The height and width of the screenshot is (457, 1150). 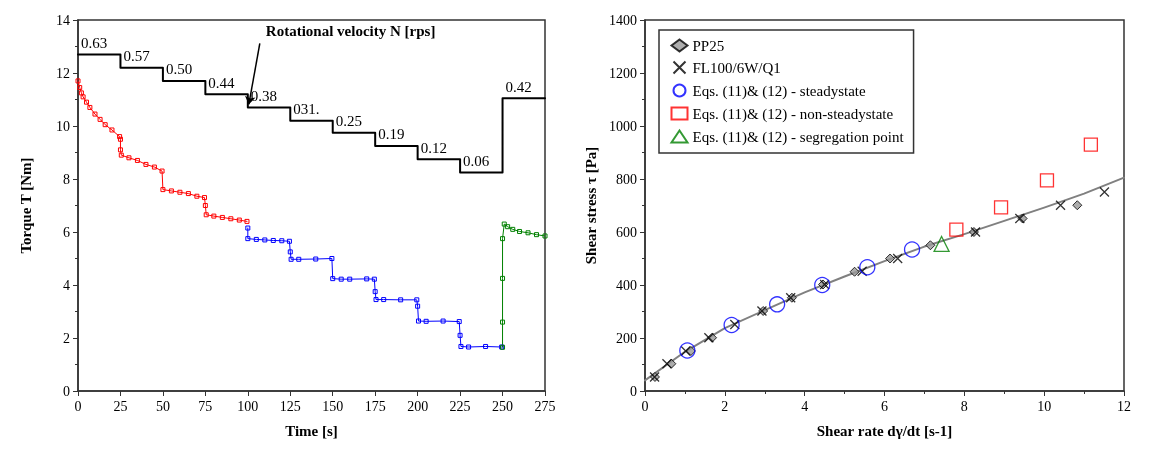 I want to click on annotation: 031., so click(x=306, y=109).